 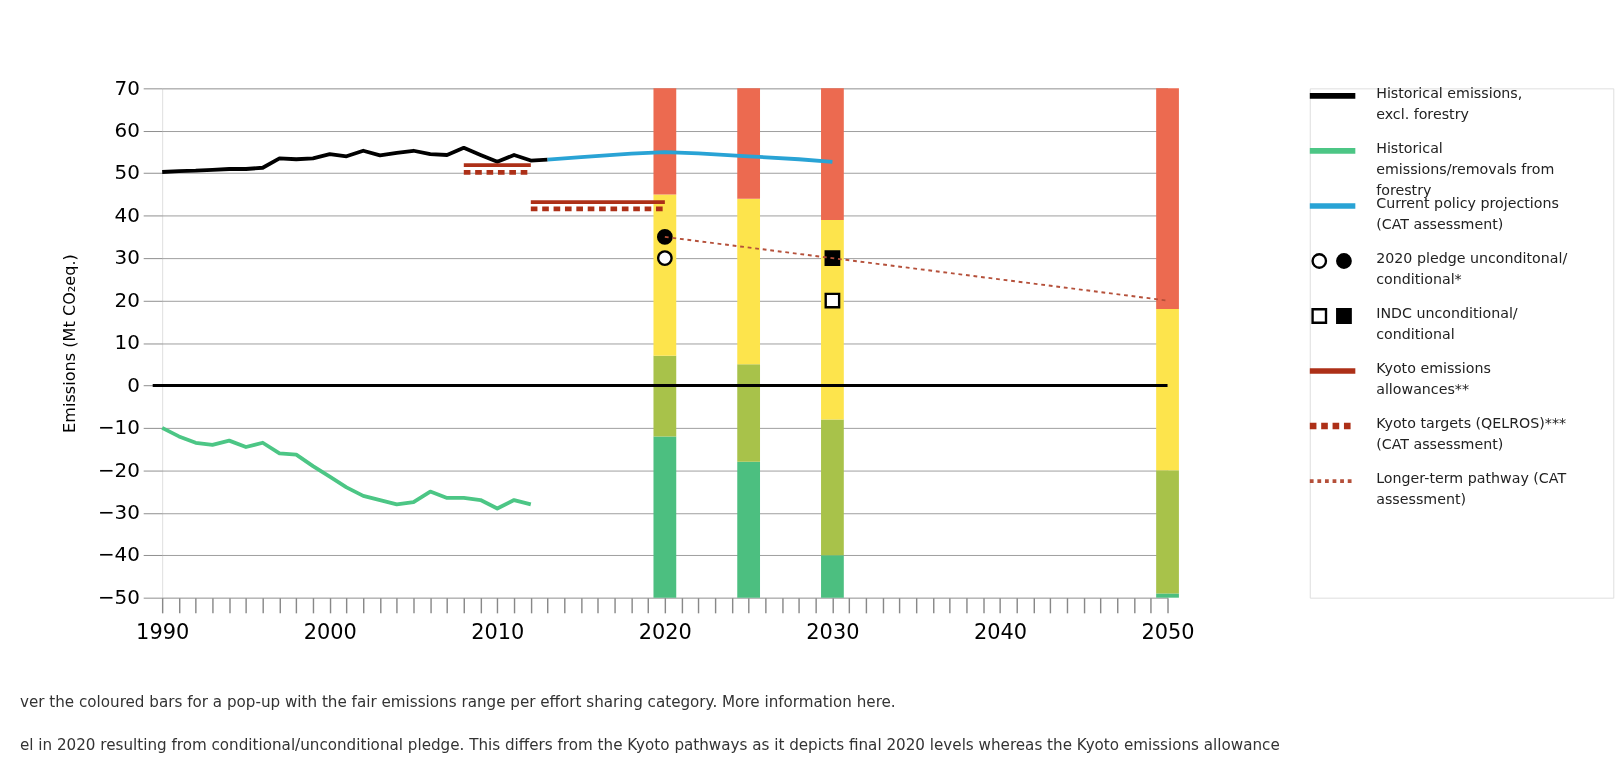 What do you see at coordinates (1000, 631) in the screenshot?
I see `x-tick-label: 2040` at bounding box center [1000, 631].